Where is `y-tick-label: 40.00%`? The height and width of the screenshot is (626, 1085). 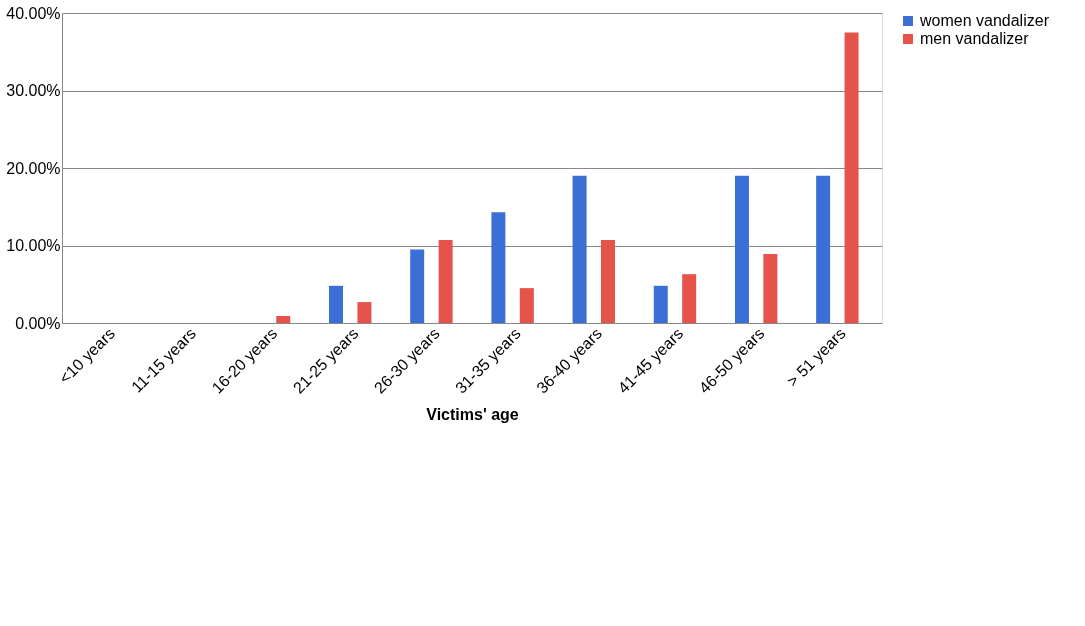 y-tick-label: 40.00% is located at coordinates (33, 13).